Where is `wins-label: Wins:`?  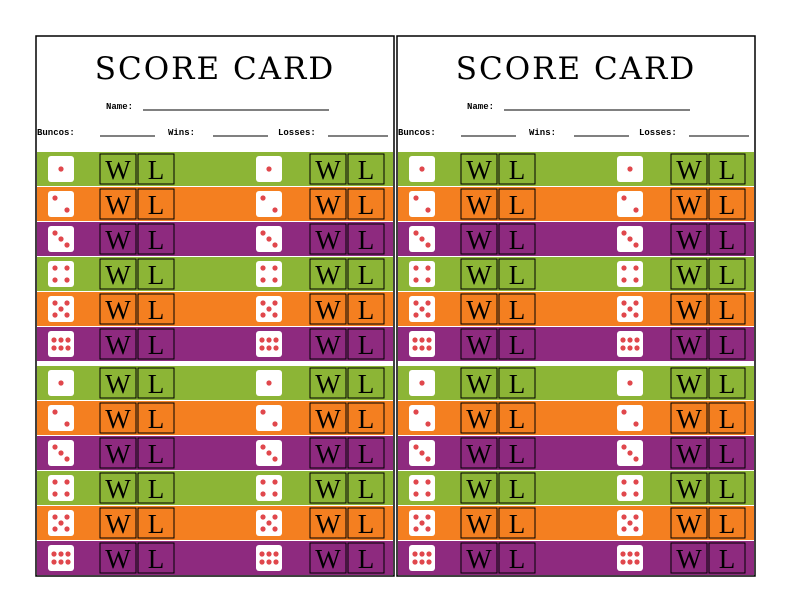
wins-label: Wins: is located at coordinates (181, 133).